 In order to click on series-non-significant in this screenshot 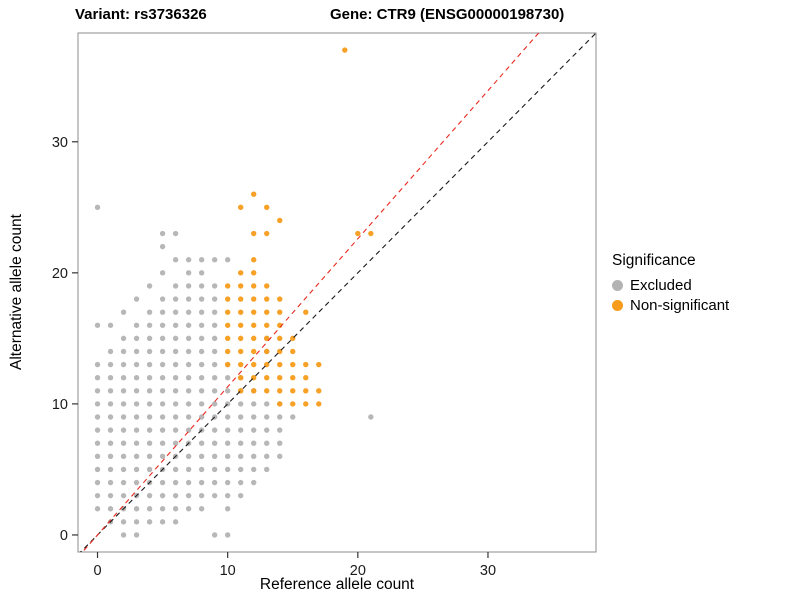, I will do `click(299, 227)`.